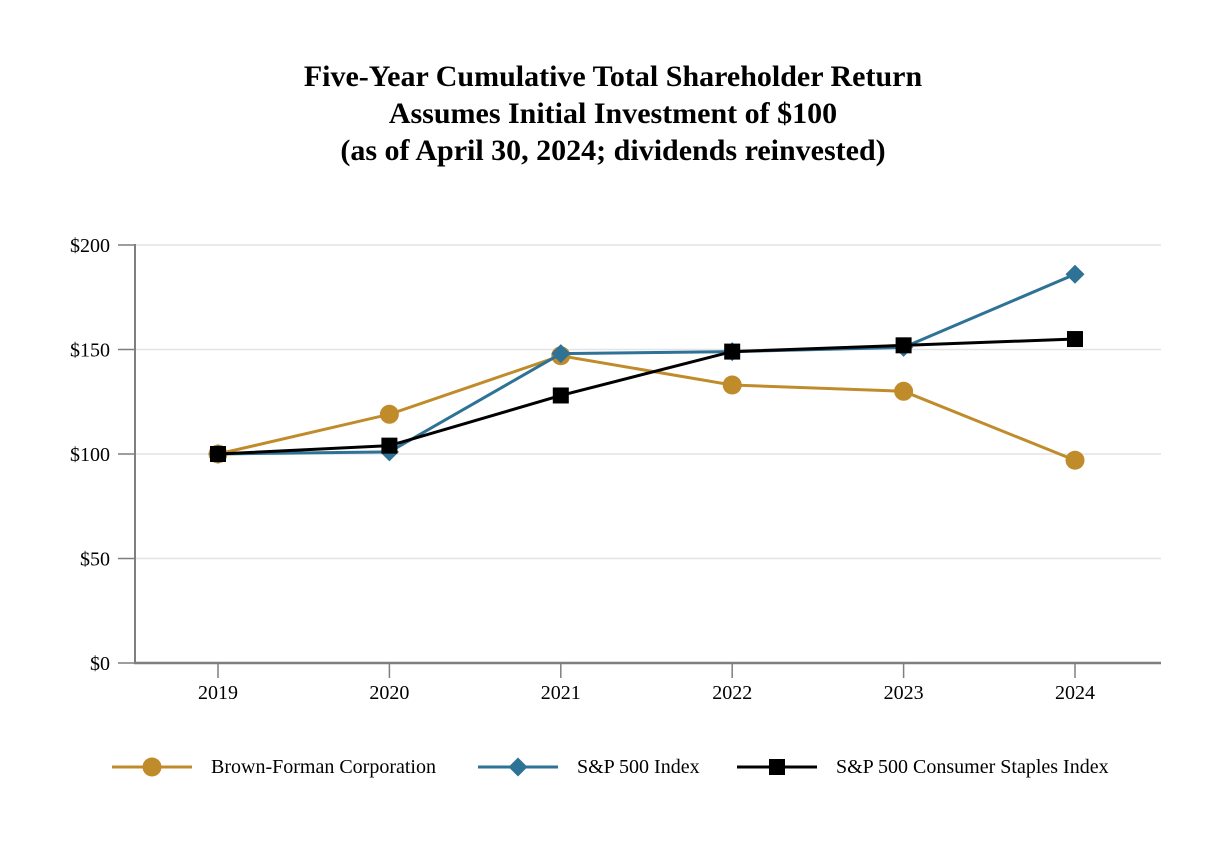 This screenshot has width=1226, height=866. Describe the element at coordinates (90, 246) in the screenshot. I see `svg-text: $200` at that location.